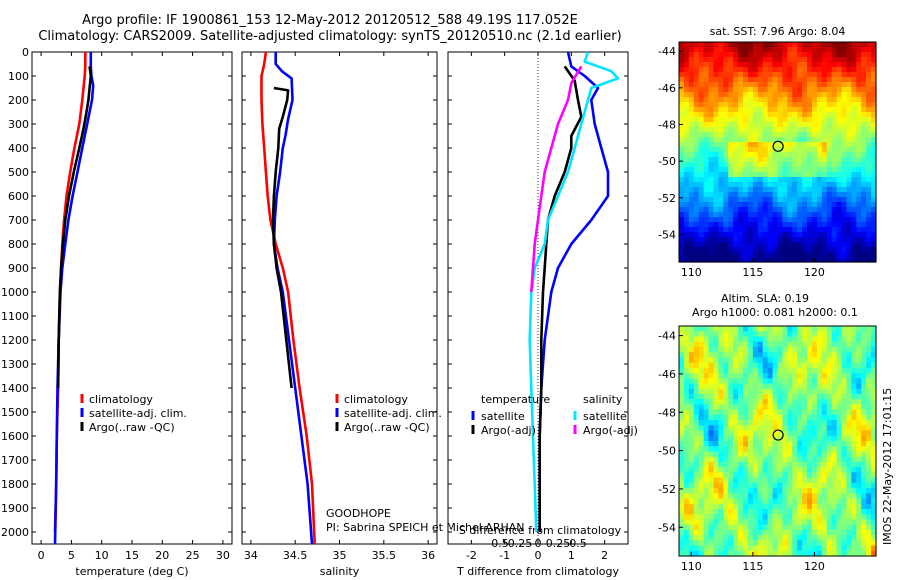 The height and width of the screenshot is (580, 900). I want to click on project-label: GOODHOPE, so click(358, 513).